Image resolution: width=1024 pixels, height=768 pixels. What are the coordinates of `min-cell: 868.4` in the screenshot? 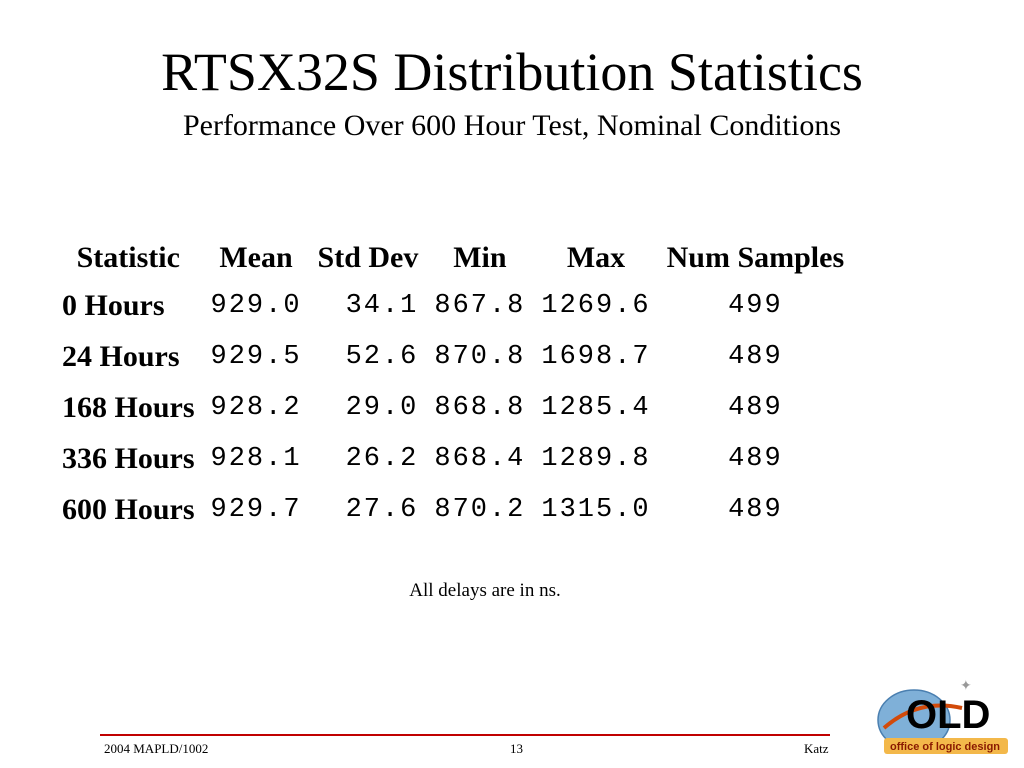 It's located at (480, 458).